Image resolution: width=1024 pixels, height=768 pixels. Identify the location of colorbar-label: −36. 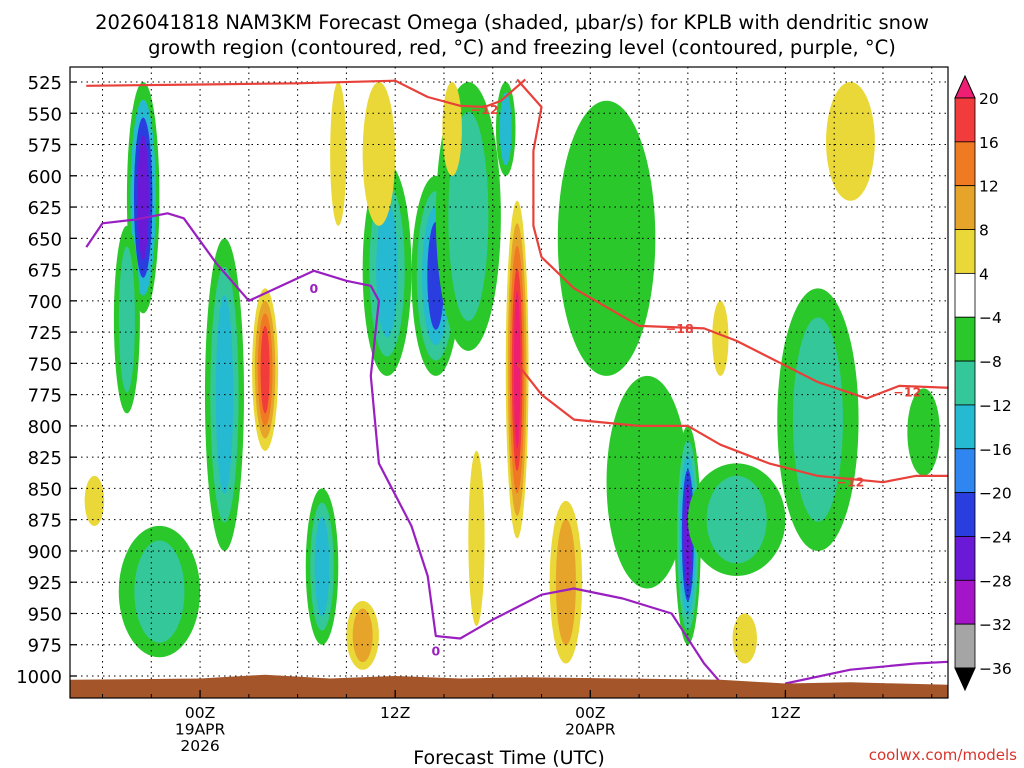
(995, 669).